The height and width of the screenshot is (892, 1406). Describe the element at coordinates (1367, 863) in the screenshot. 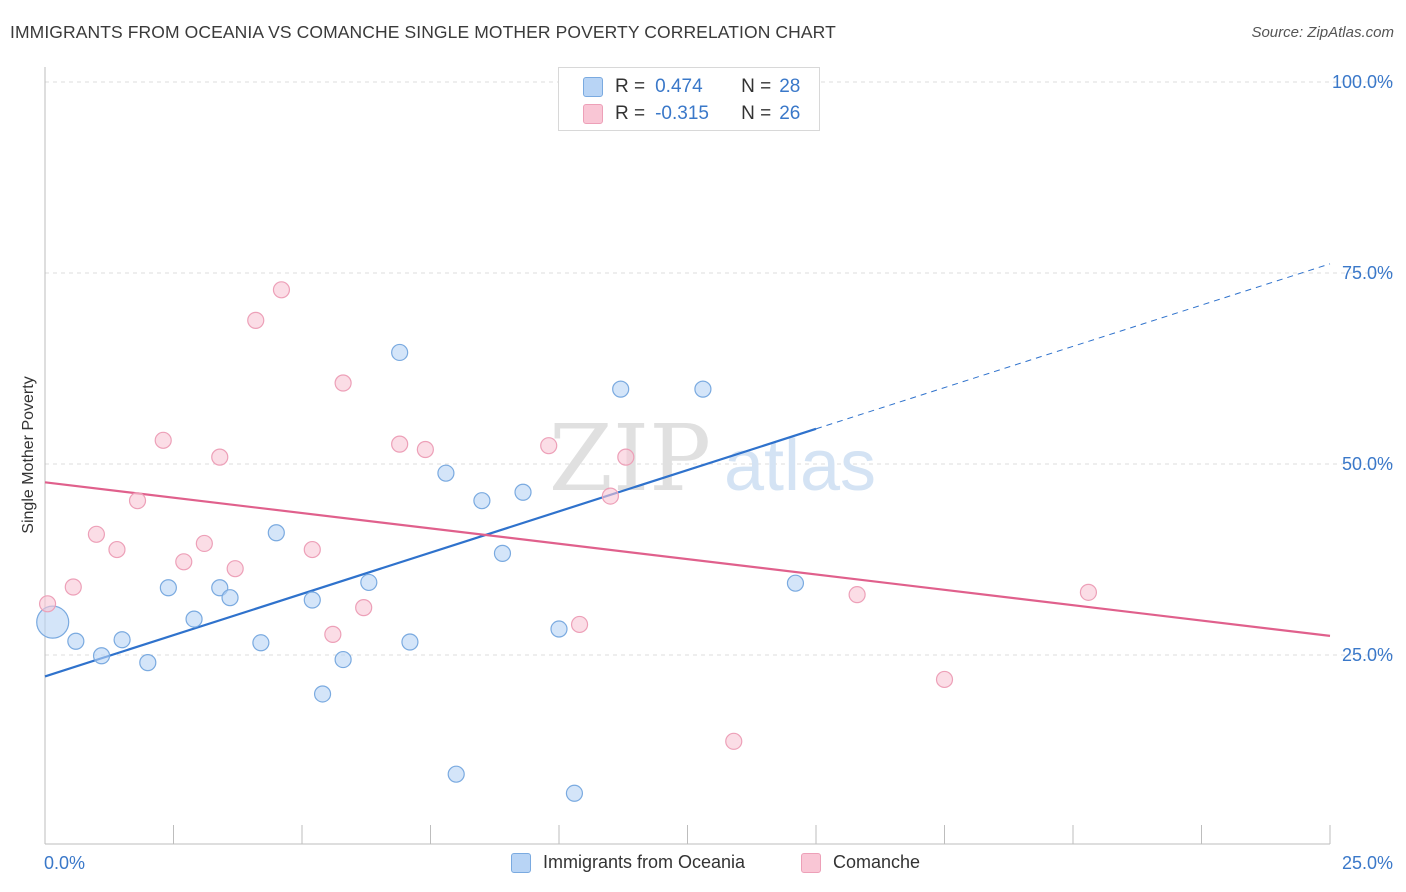

I see `x-tick-label: 25.0%` at that location.